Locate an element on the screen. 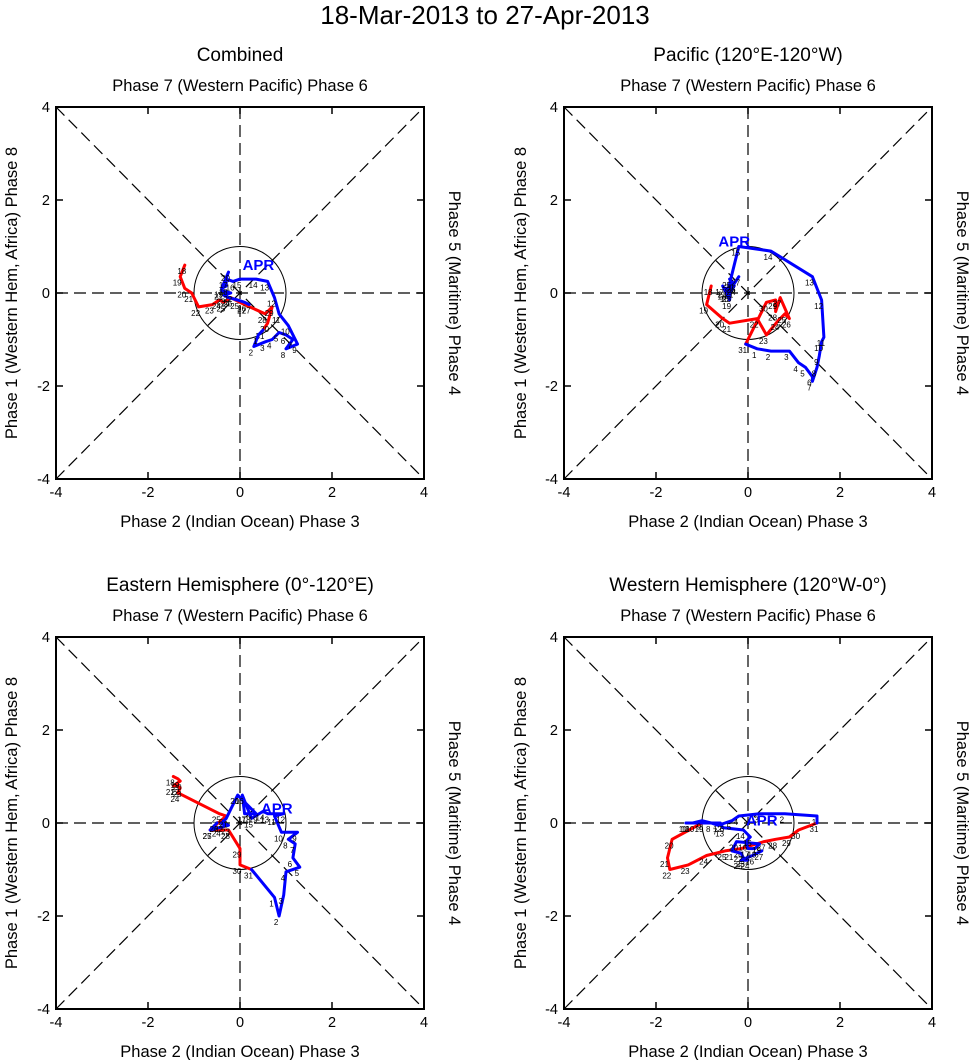 This screenshot has height=1060, width=971. y-tick-label: 0 is located at coordinates (46, 824).